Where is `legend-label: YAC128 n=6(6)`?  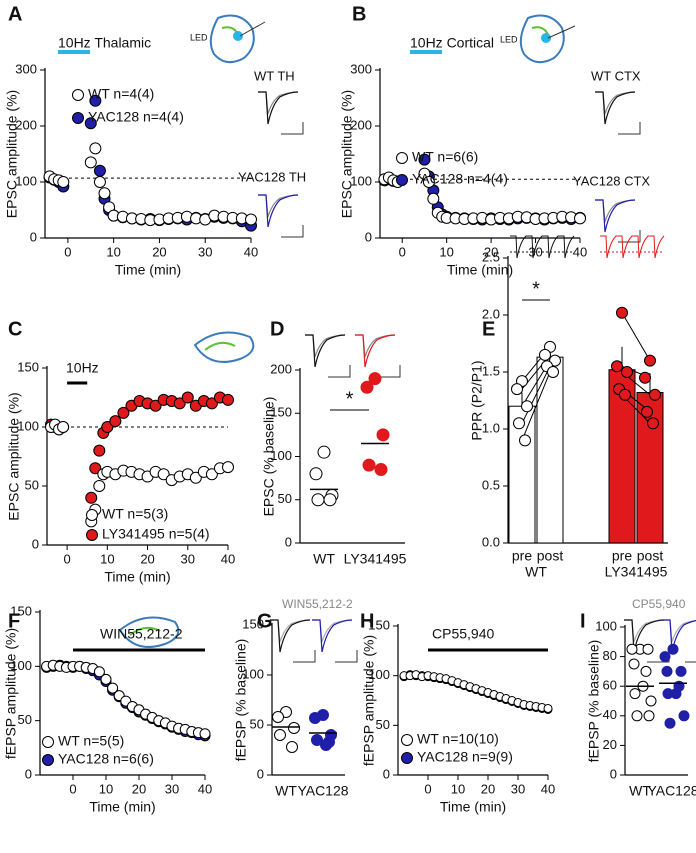 legend-label: YAC128 n=6(6) is located at coordinates (106, 759).